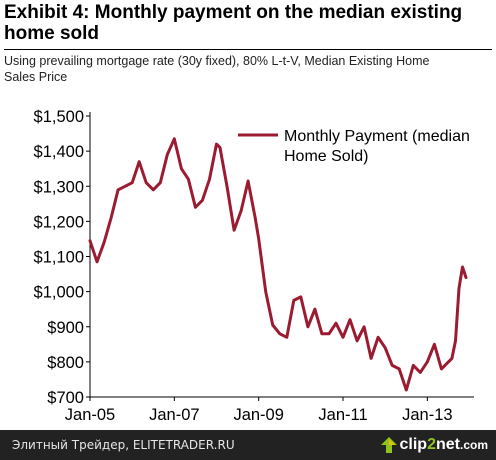 This screenshot has height=460, width=496. Describe the element at coordinates (65, 363) in the screenshot. I see `y-tick-label: $800` at that location.